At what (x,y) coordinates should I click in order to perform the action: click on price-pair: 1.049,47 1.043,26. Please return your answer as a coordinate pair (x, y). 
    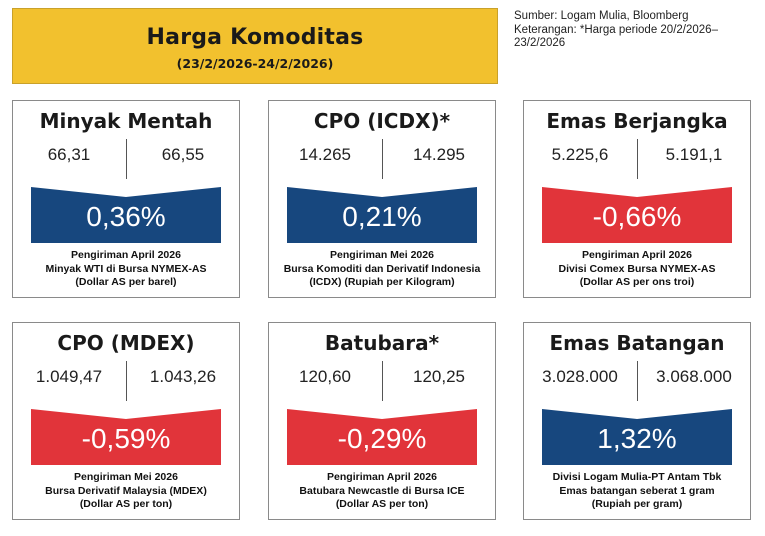
    Looking at the image, I should click on (126, 381).